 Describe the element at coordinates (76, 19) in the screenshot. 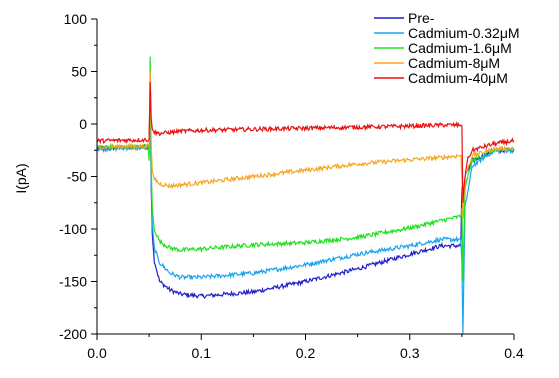

I see `y-tick-label: 100` at that location.